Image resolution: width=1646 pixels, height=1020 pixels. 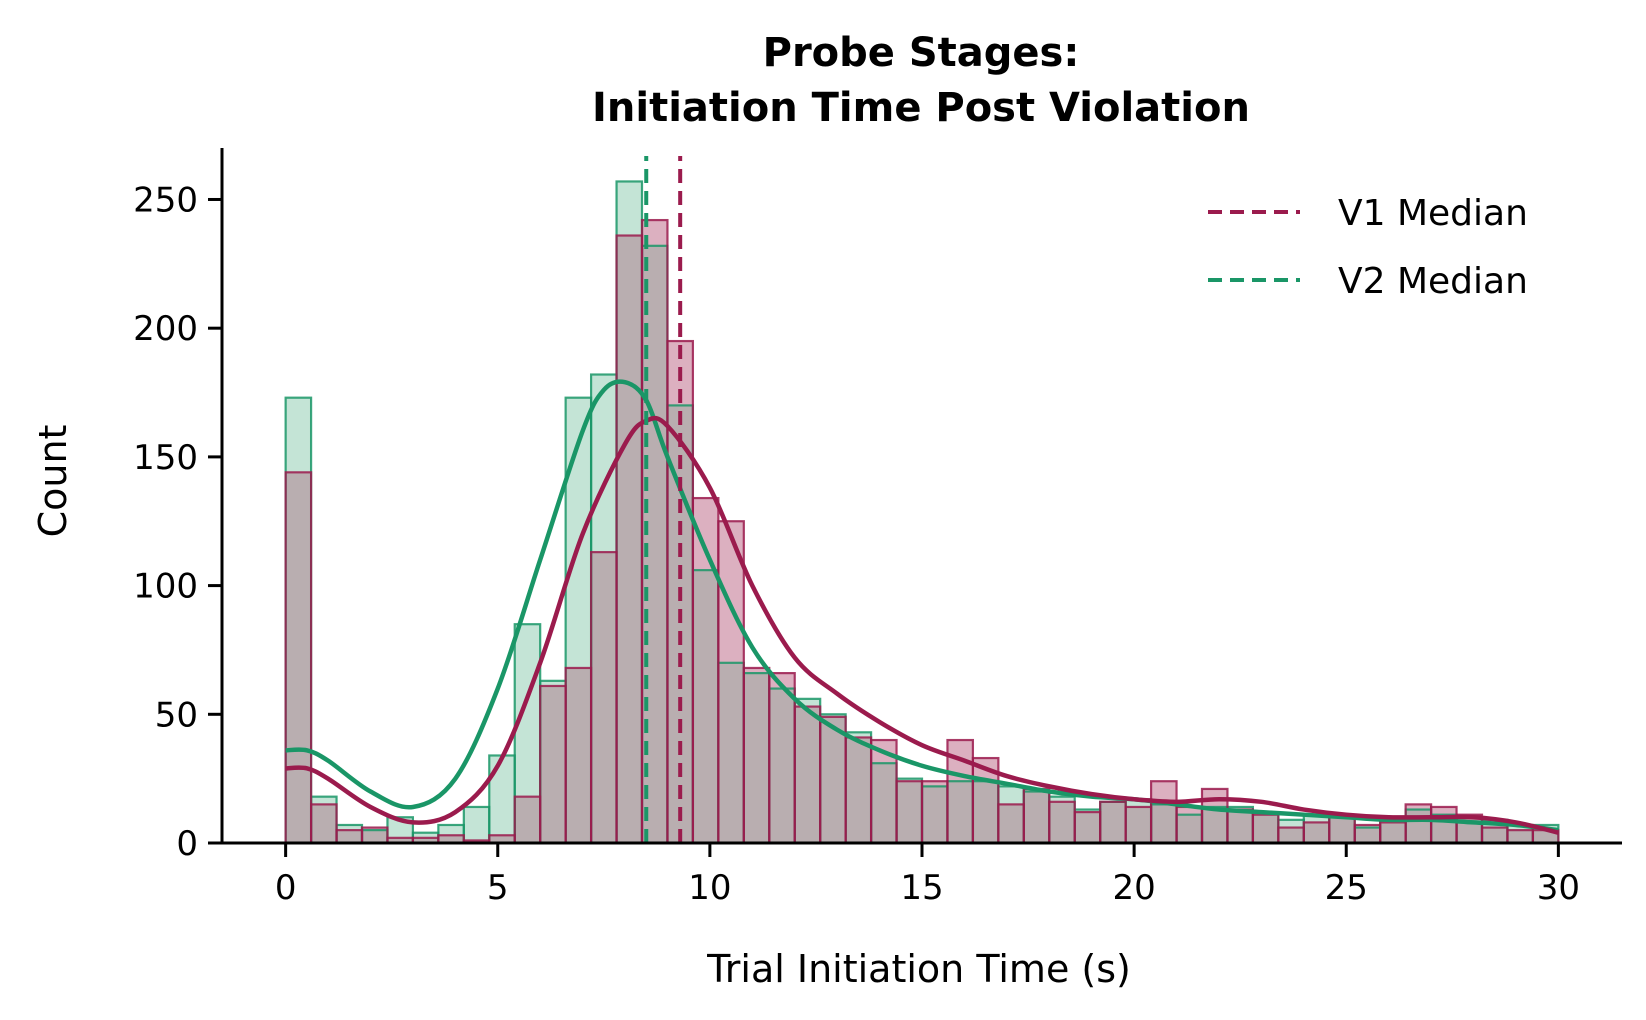 I want to click on legend-label-v2: V2 Median, so click(x=1433, y=281).